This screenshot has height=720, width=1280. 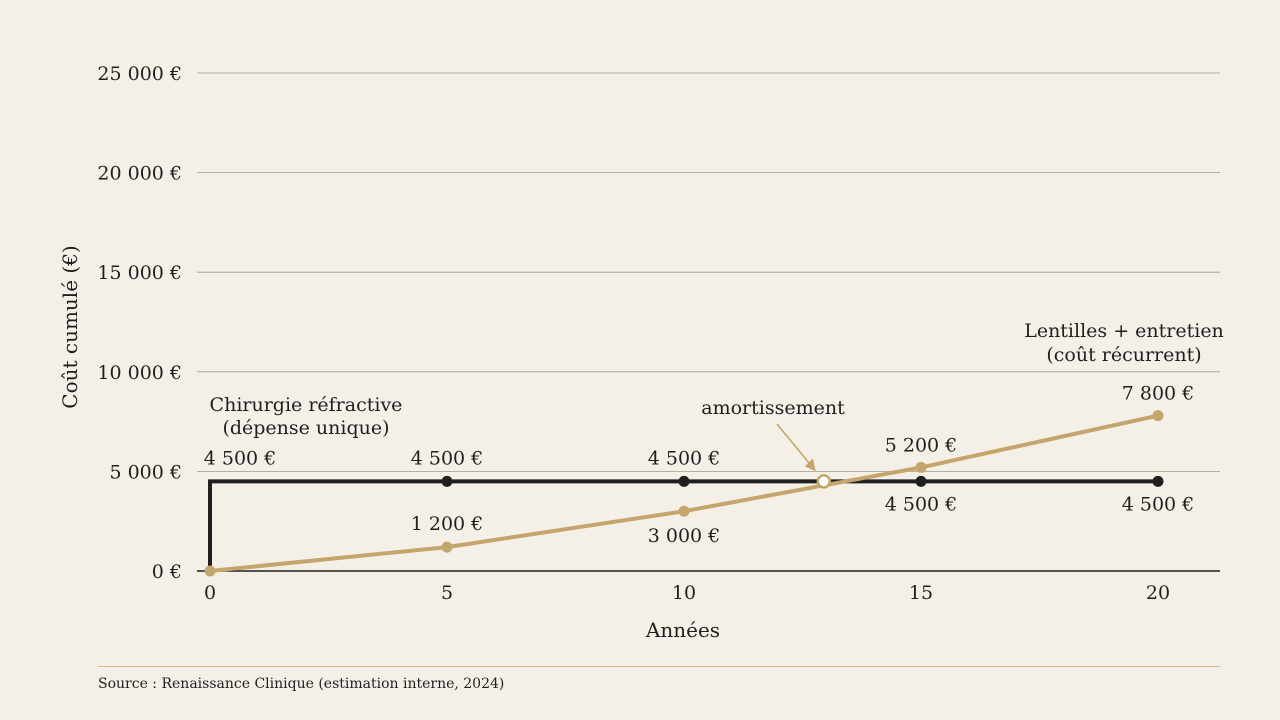 What do you see at coordinates (145, 472) in the screenshot?
I see `y-tick-label-1: 5 000 €` at bounding box center [145, 472].